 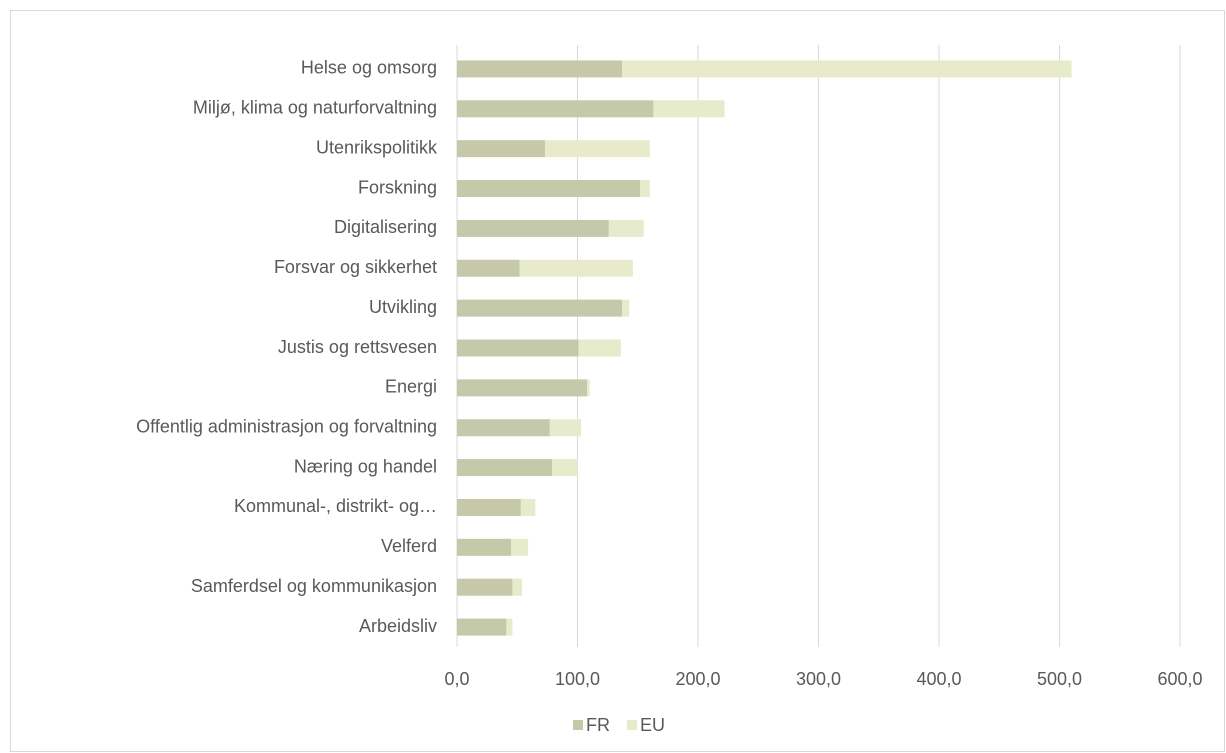 What do you see at coordinates (314, 586) in the screenshot?
I see `y-tick-label: Samferdsel og kommunikasjon` at bounding box center [314, 586].